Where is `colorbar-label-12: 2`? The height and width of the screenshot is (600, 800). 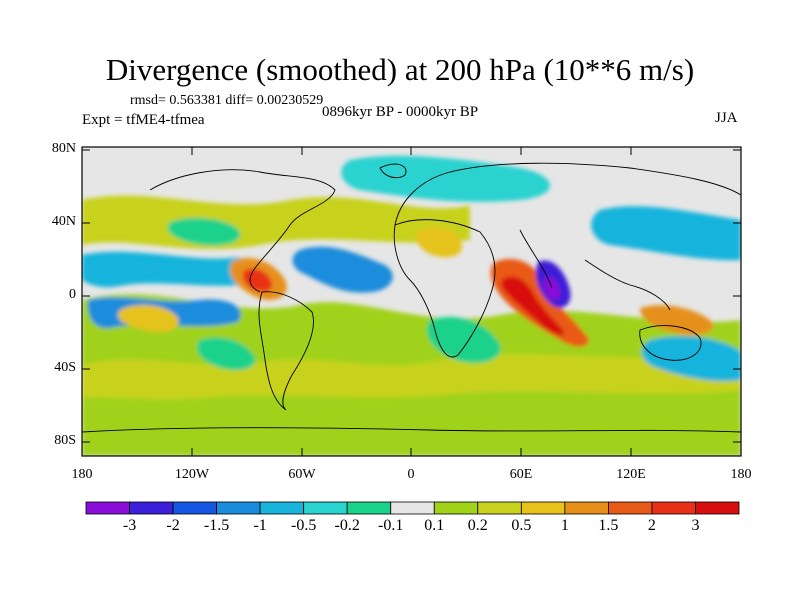 colorbar-label-12: 2 is located at coordinates (651, 525).